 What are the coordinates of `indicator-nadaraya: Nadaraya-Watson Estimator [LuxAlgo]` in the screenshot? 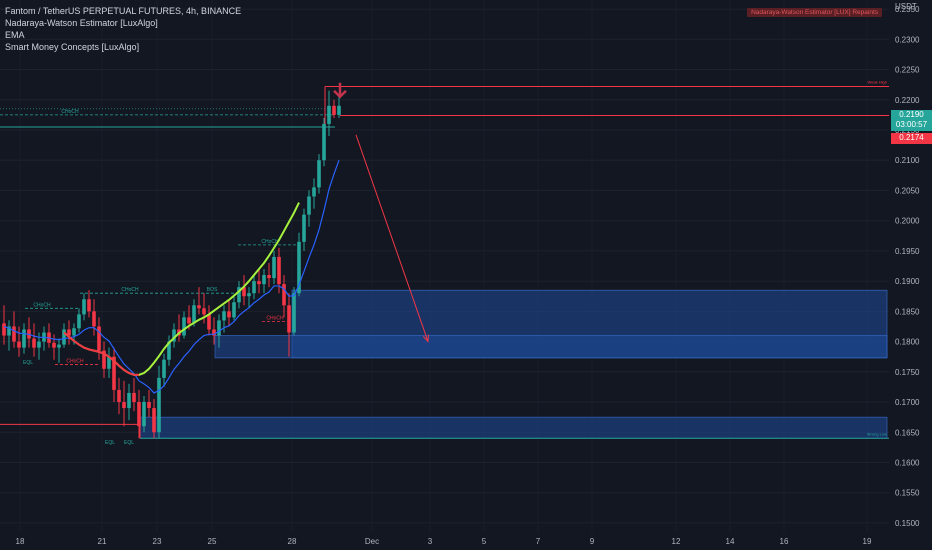 It's located at (81, 23).